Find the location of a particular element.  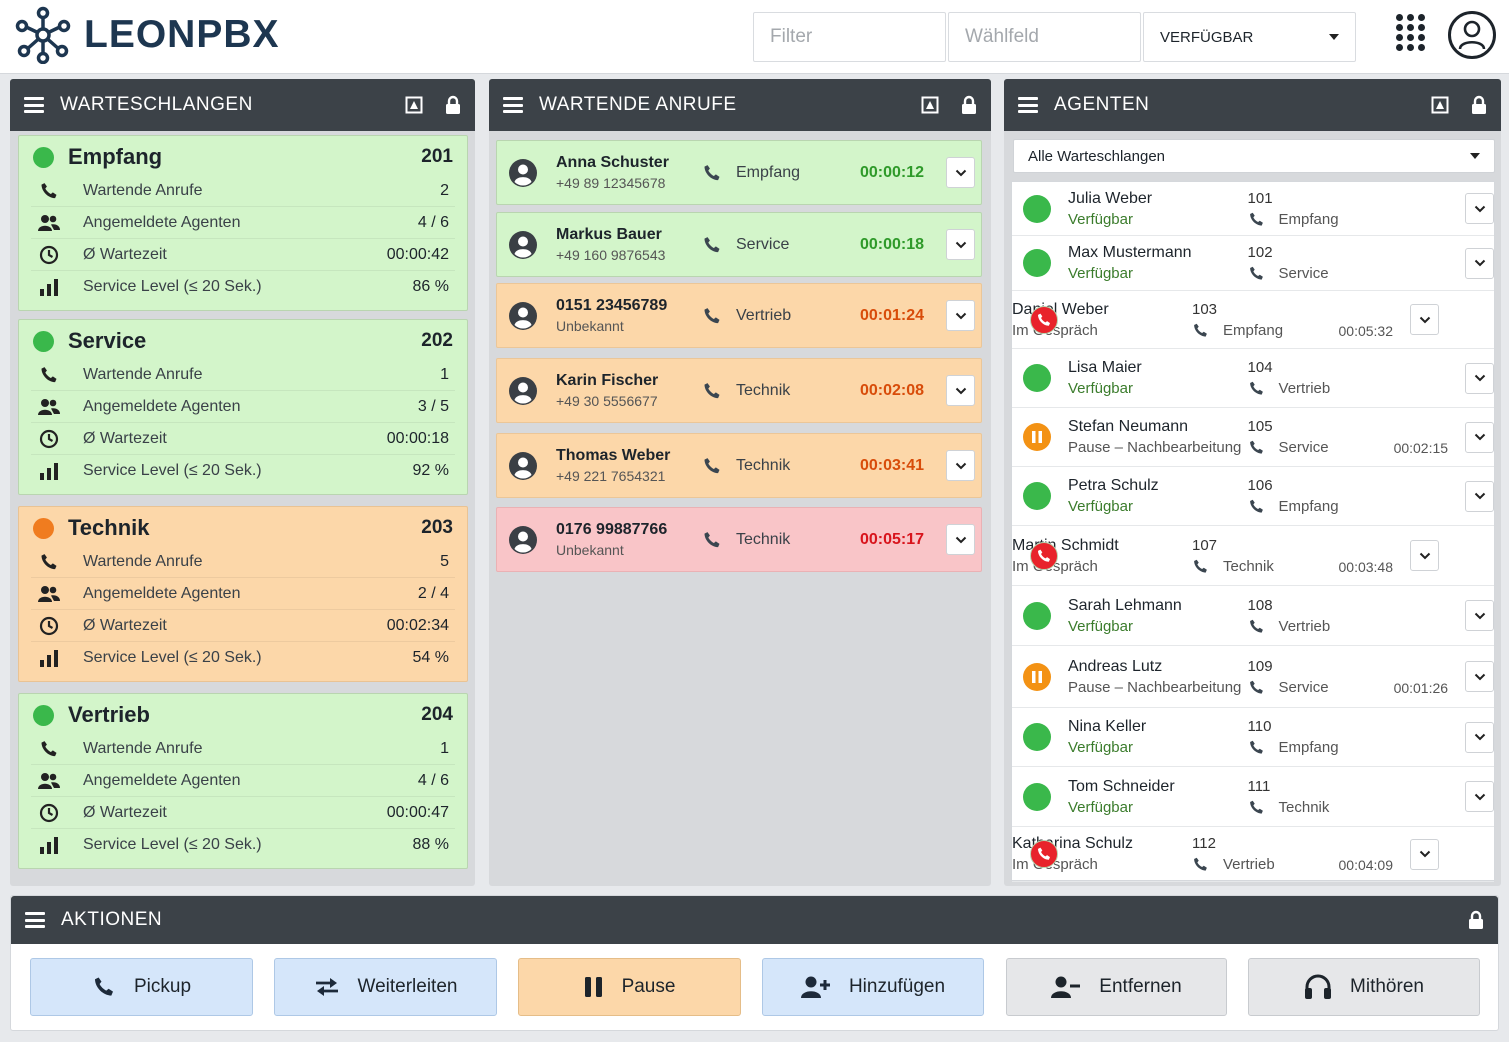

remove-button: Entfernen is located at coordinates (1116, 987).